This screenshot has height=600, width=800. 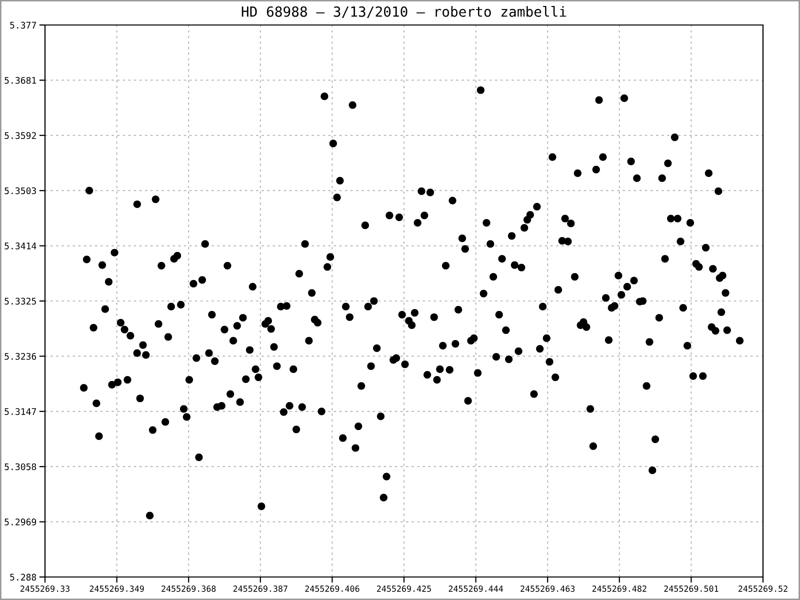 I want to click on x-tick-label: 2455269.52, so click(x=763, y=589).